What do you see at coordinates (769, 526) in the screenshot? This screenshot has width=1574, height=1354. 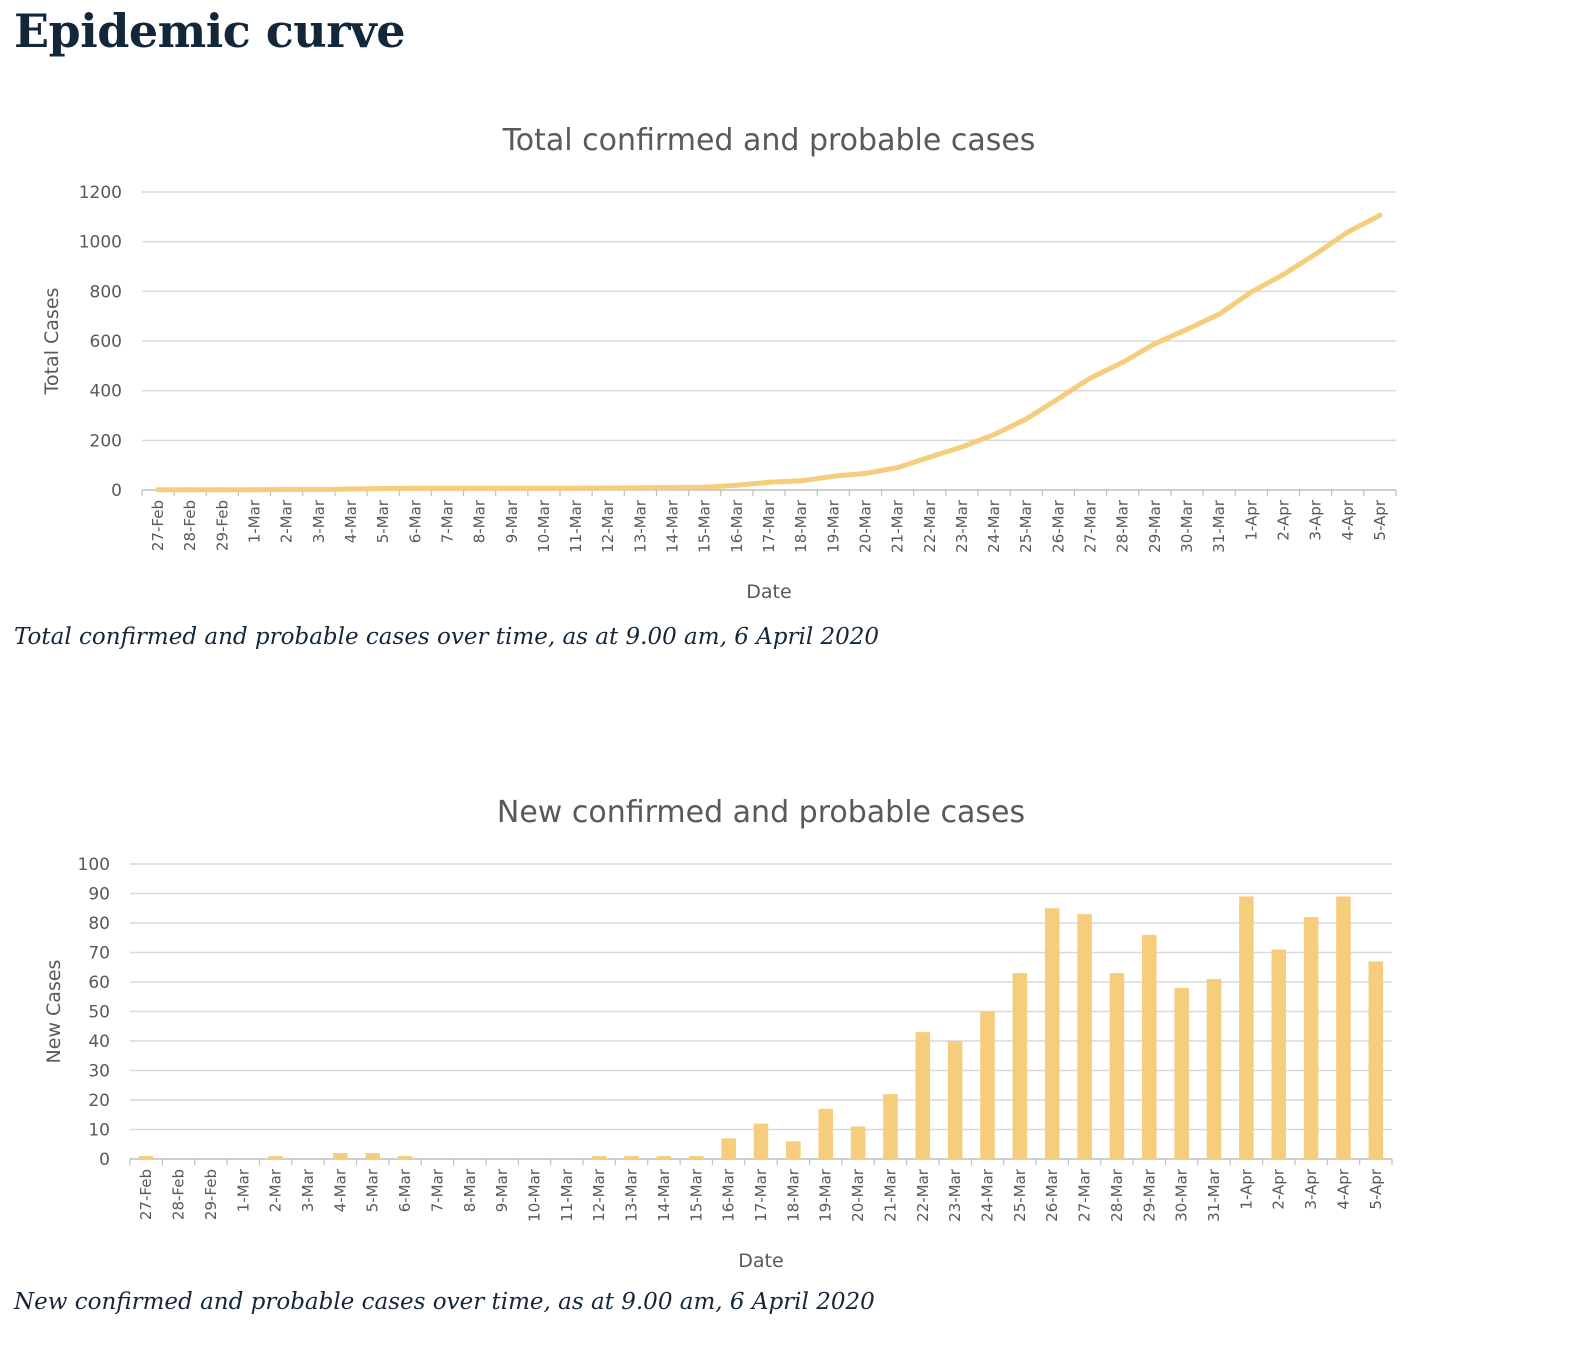 I see `x-tick-label: 17-Mar` at bounding box center [769, 526].